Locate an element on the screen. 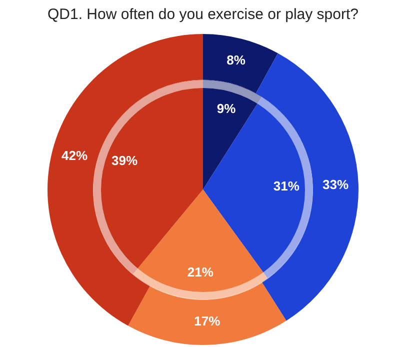 The width and height of the screenshot is (406, 347). data-label: 39% is located at coordinates (124, 160).